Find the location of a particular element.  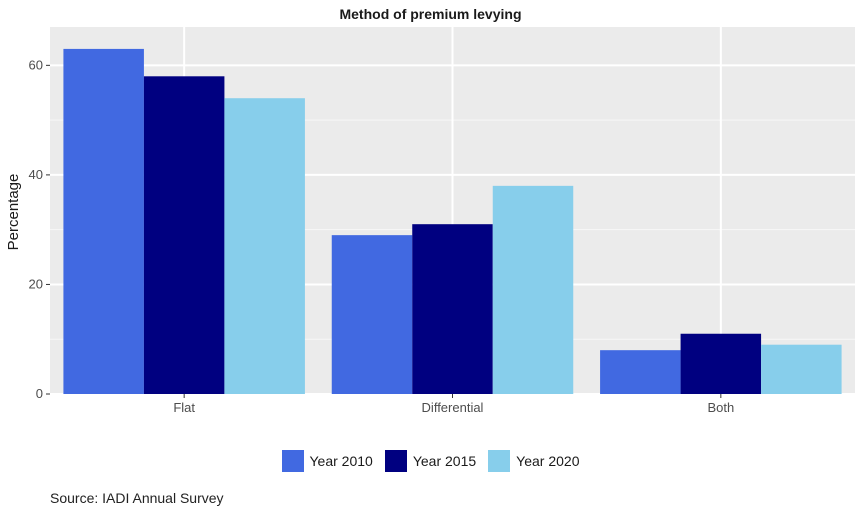

legend: Year 2010 Year 2015 Year 2020 is located at coordinates (430, 461).